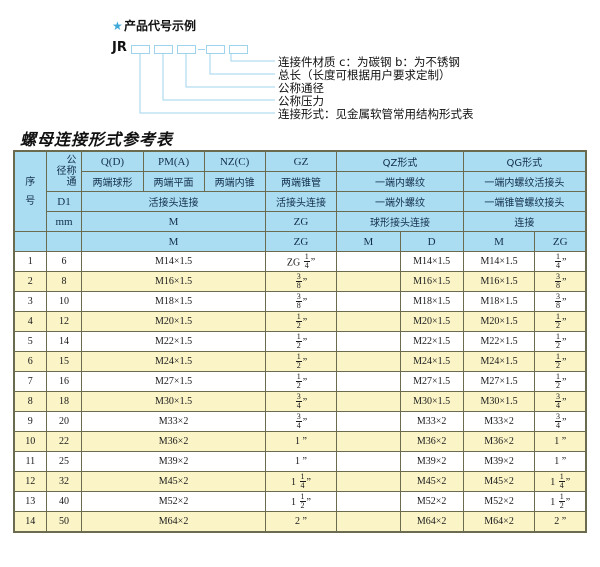 Image resolution: width=600 pixels, height=567 pixels. I want to click on cell-qz-d: M33×2, so click(431, 421).